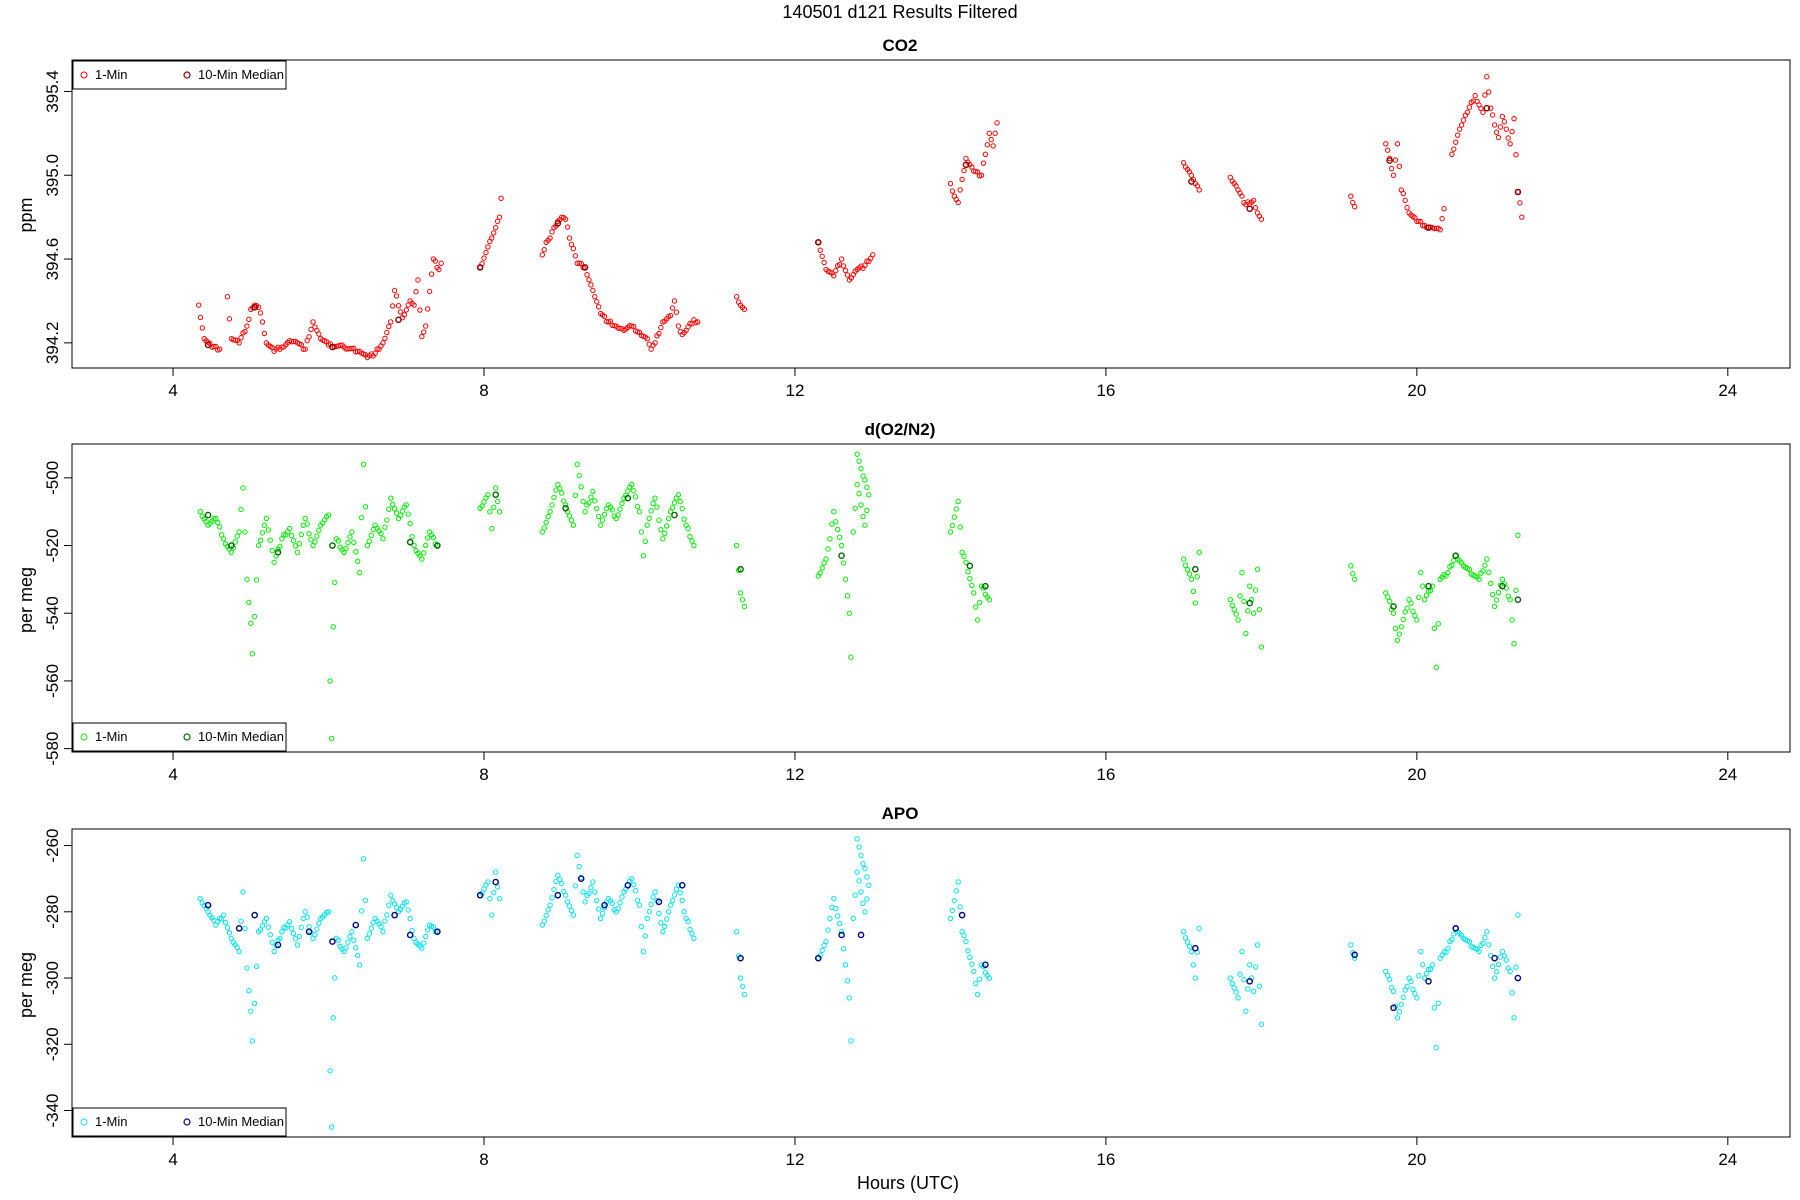  I want to click on apo-x-tick-label: 12, so click(794, 1159).